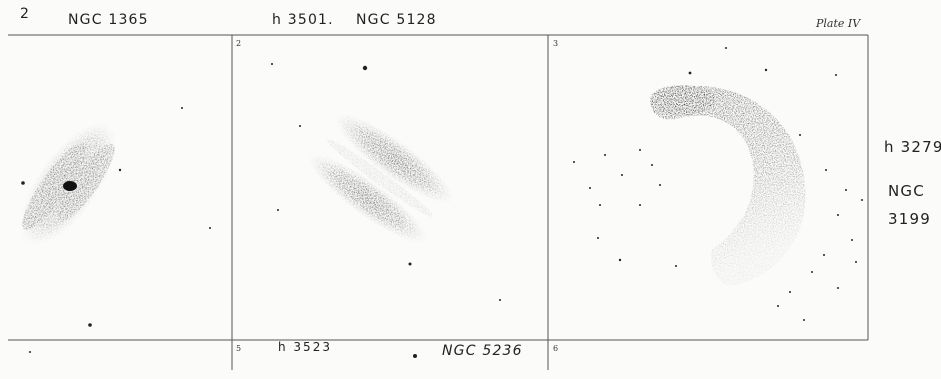  I want to click on side-note-3199: 3199, so click(909, 219).